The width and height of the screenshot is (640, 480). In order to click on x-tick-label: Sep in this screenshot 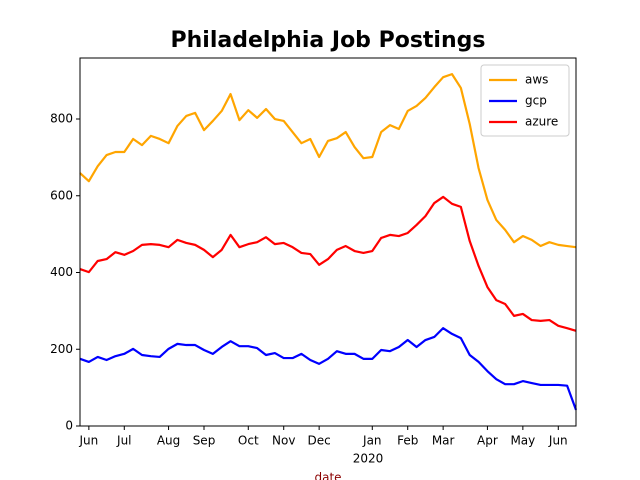, I will do `click(204, 441)`.